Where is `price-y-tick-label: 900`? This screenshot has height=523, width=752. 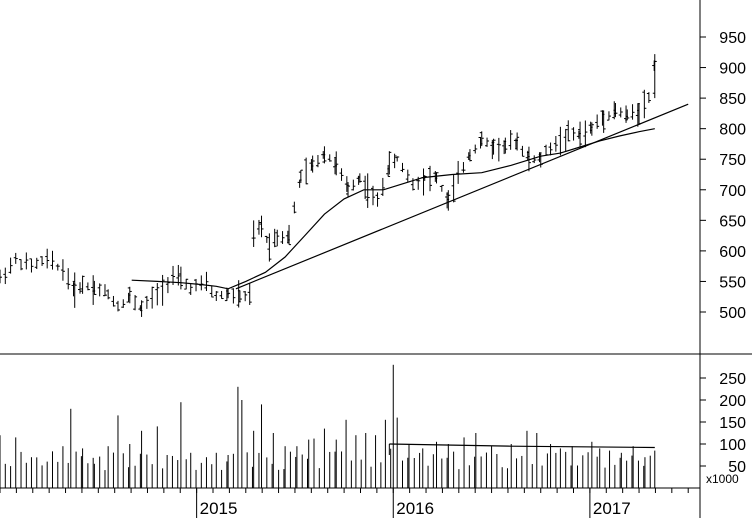 price-y-tick-label: 900 is located at coordinates (732, 69).